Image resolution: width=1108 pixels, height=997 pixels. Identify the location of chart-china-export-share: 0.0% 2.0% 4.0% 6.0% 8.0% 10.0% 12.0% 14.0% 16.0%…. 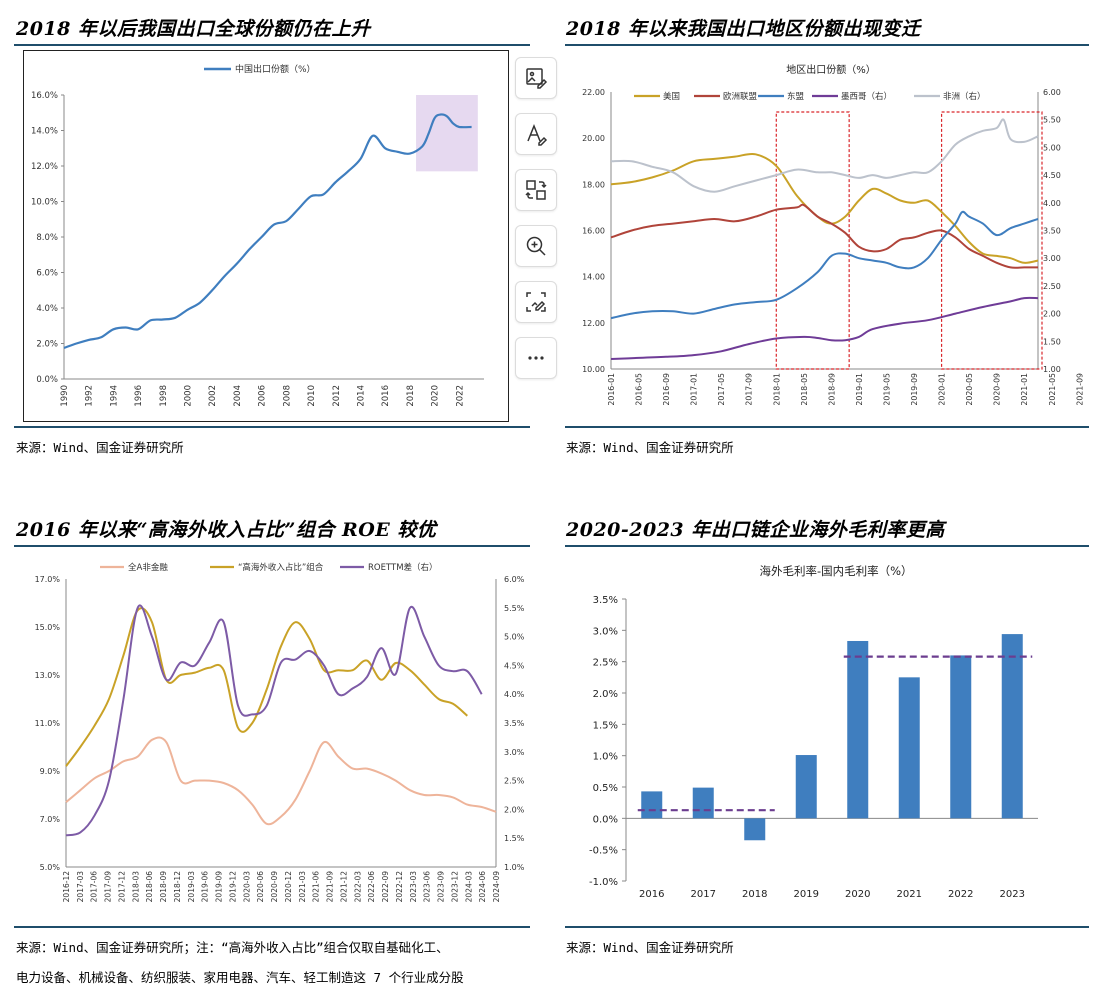
(257, 235).